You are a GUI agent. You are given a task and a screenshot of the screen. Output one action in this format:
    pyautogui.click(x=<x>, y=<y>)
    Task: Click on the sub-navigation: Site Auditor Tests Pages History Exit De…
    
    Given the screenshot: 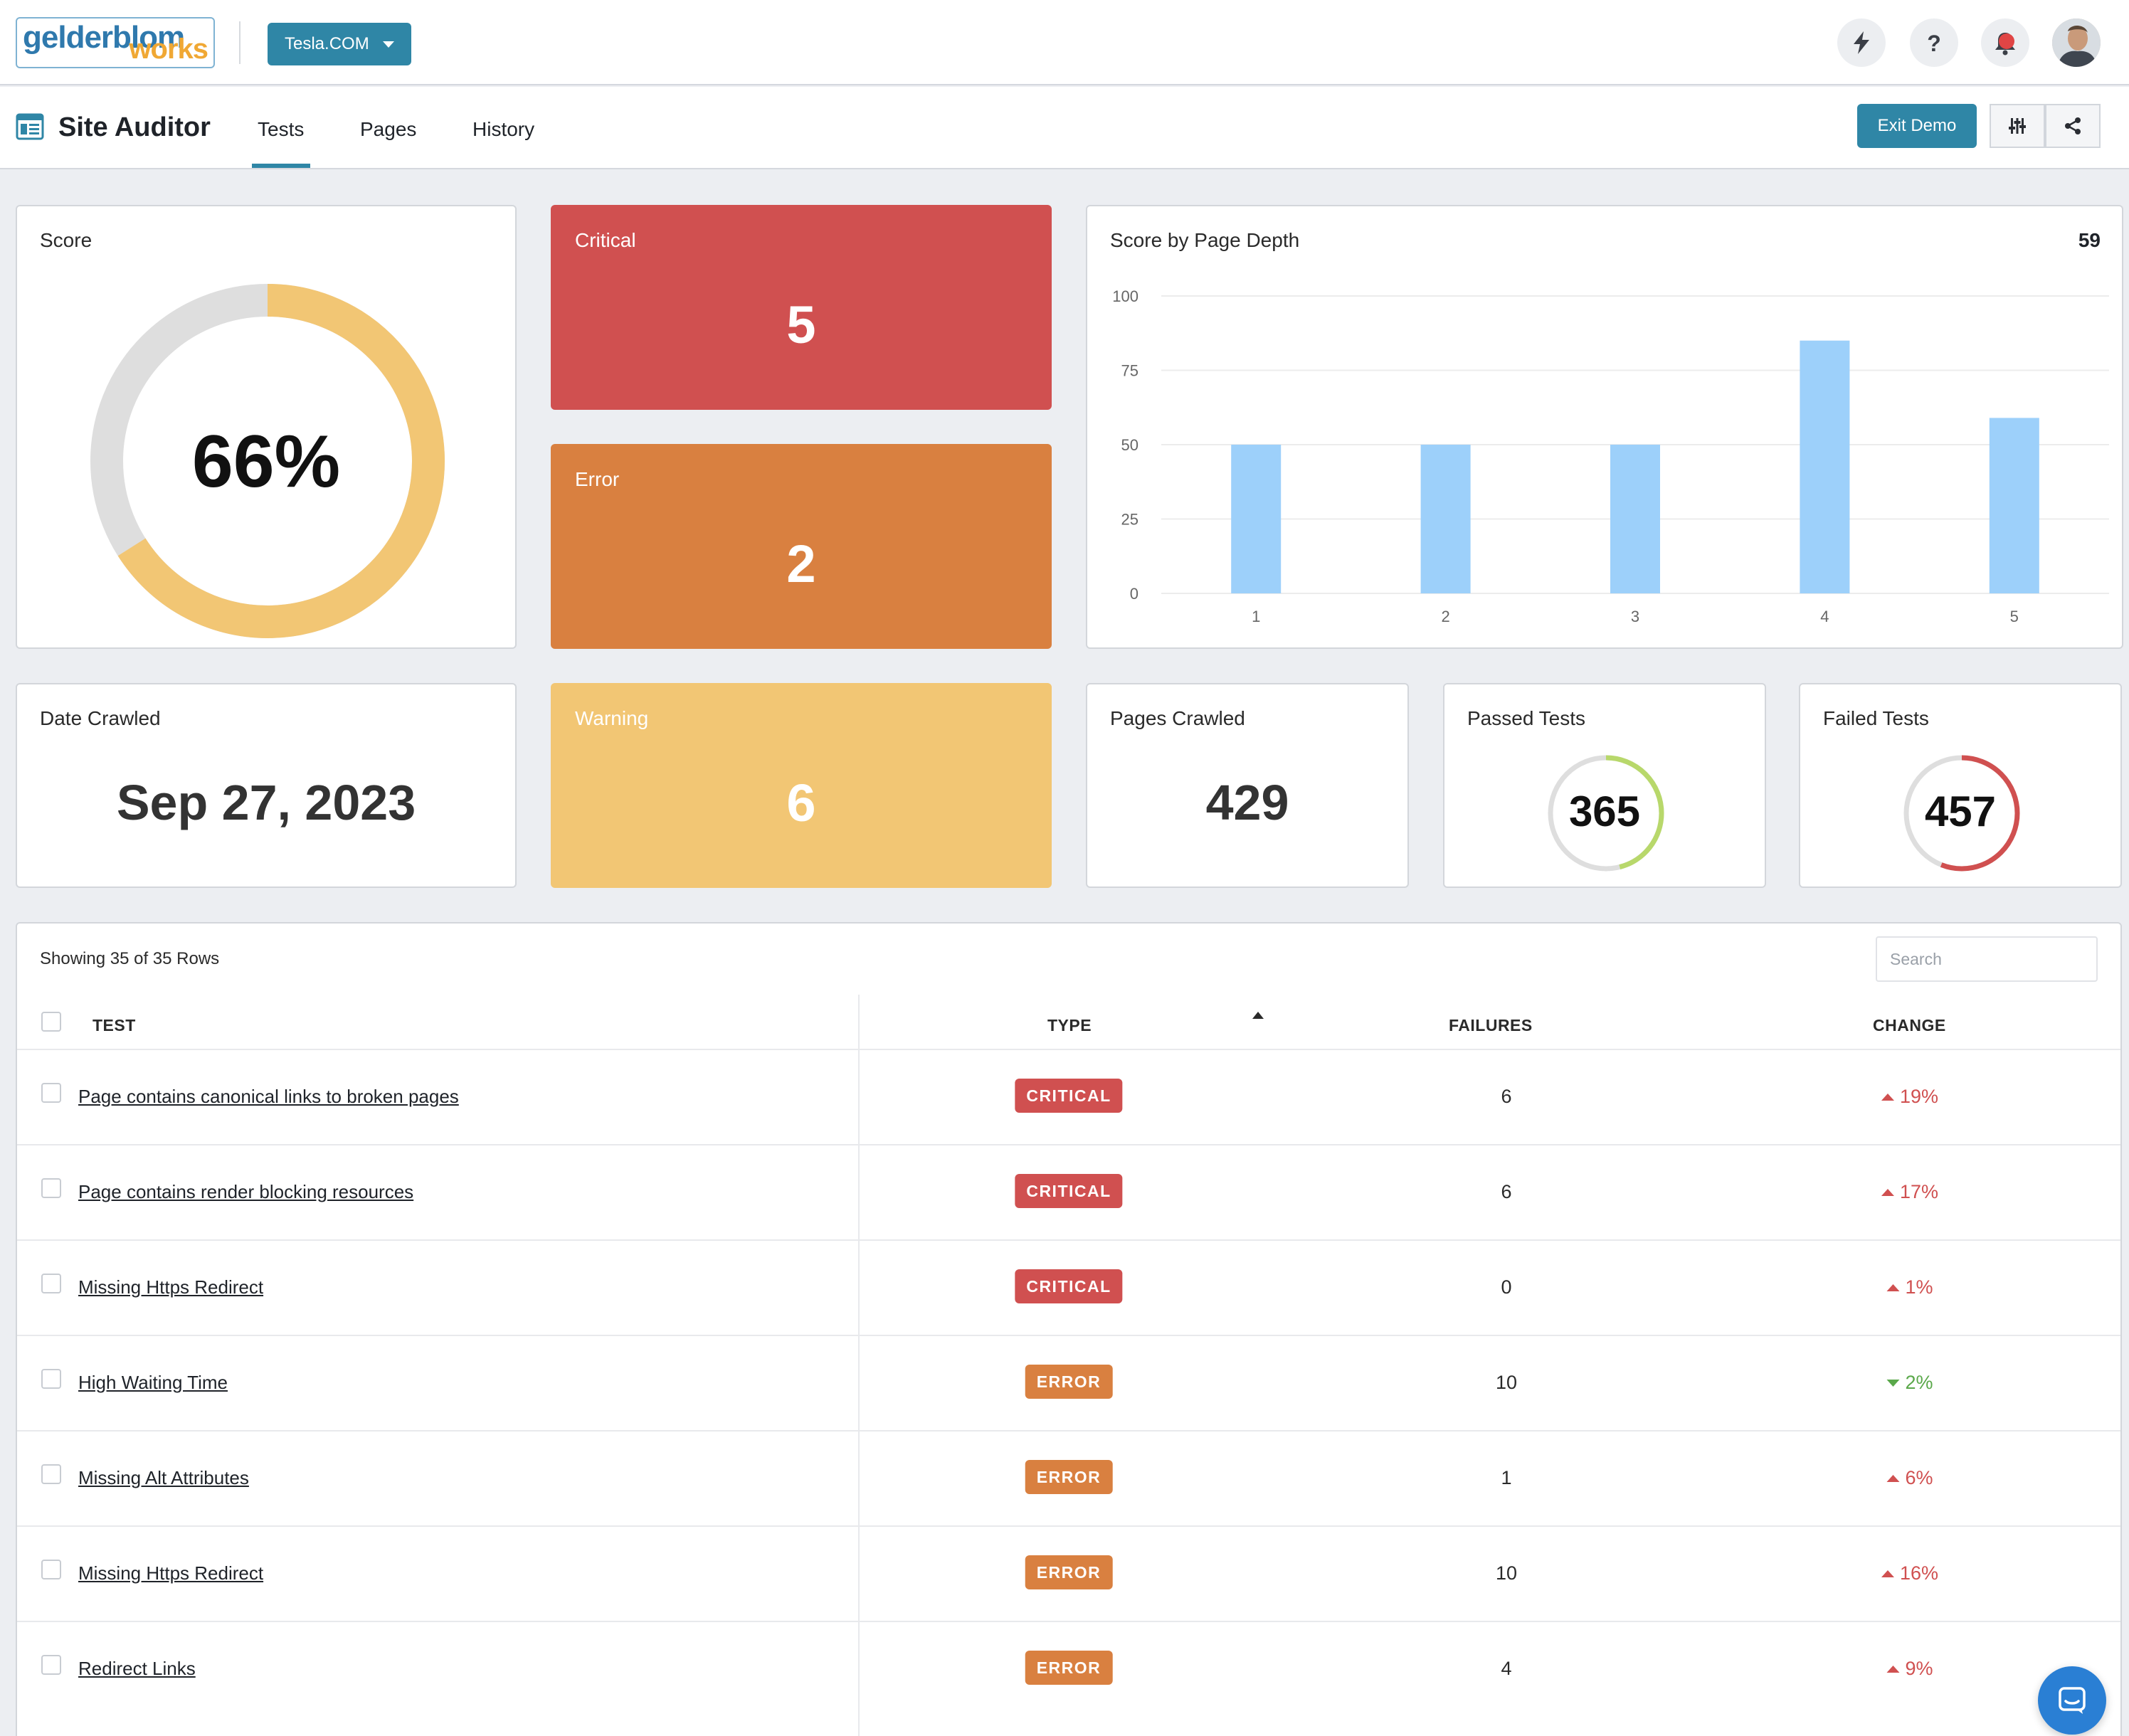 What is the action you would take?
    pyautogui.click(x=1064, y=128)
    